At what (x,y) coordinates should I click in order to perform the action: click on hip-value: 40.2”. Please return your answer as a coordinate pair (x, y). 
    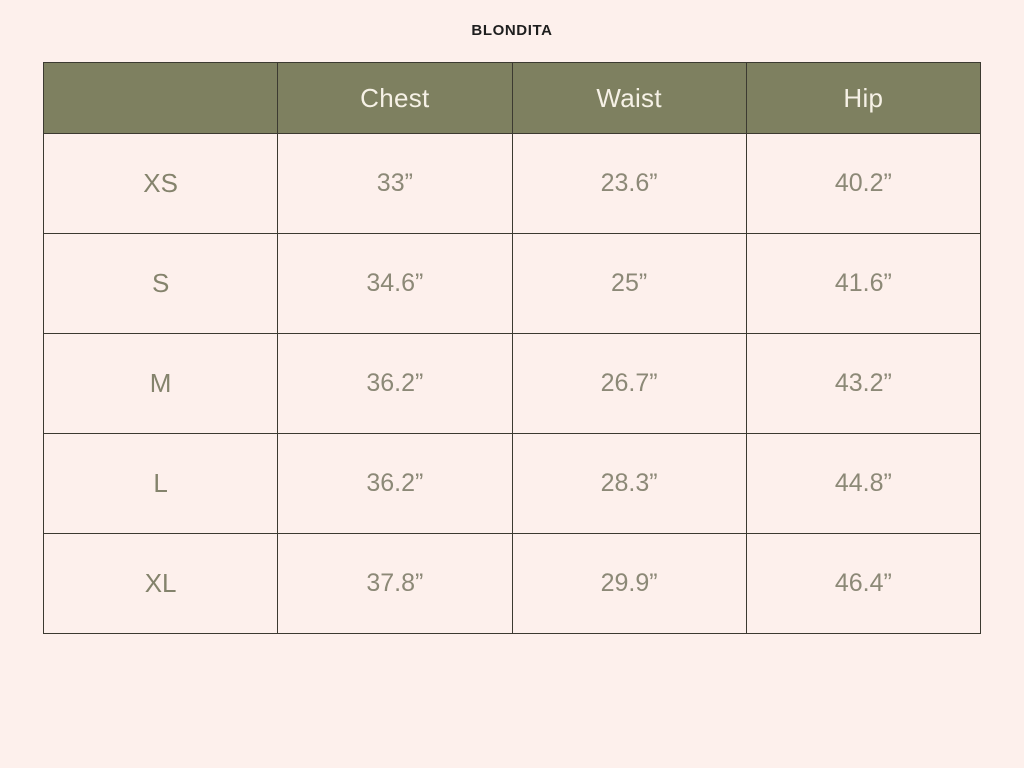
    Looking at the image, I should click on (863, 183).